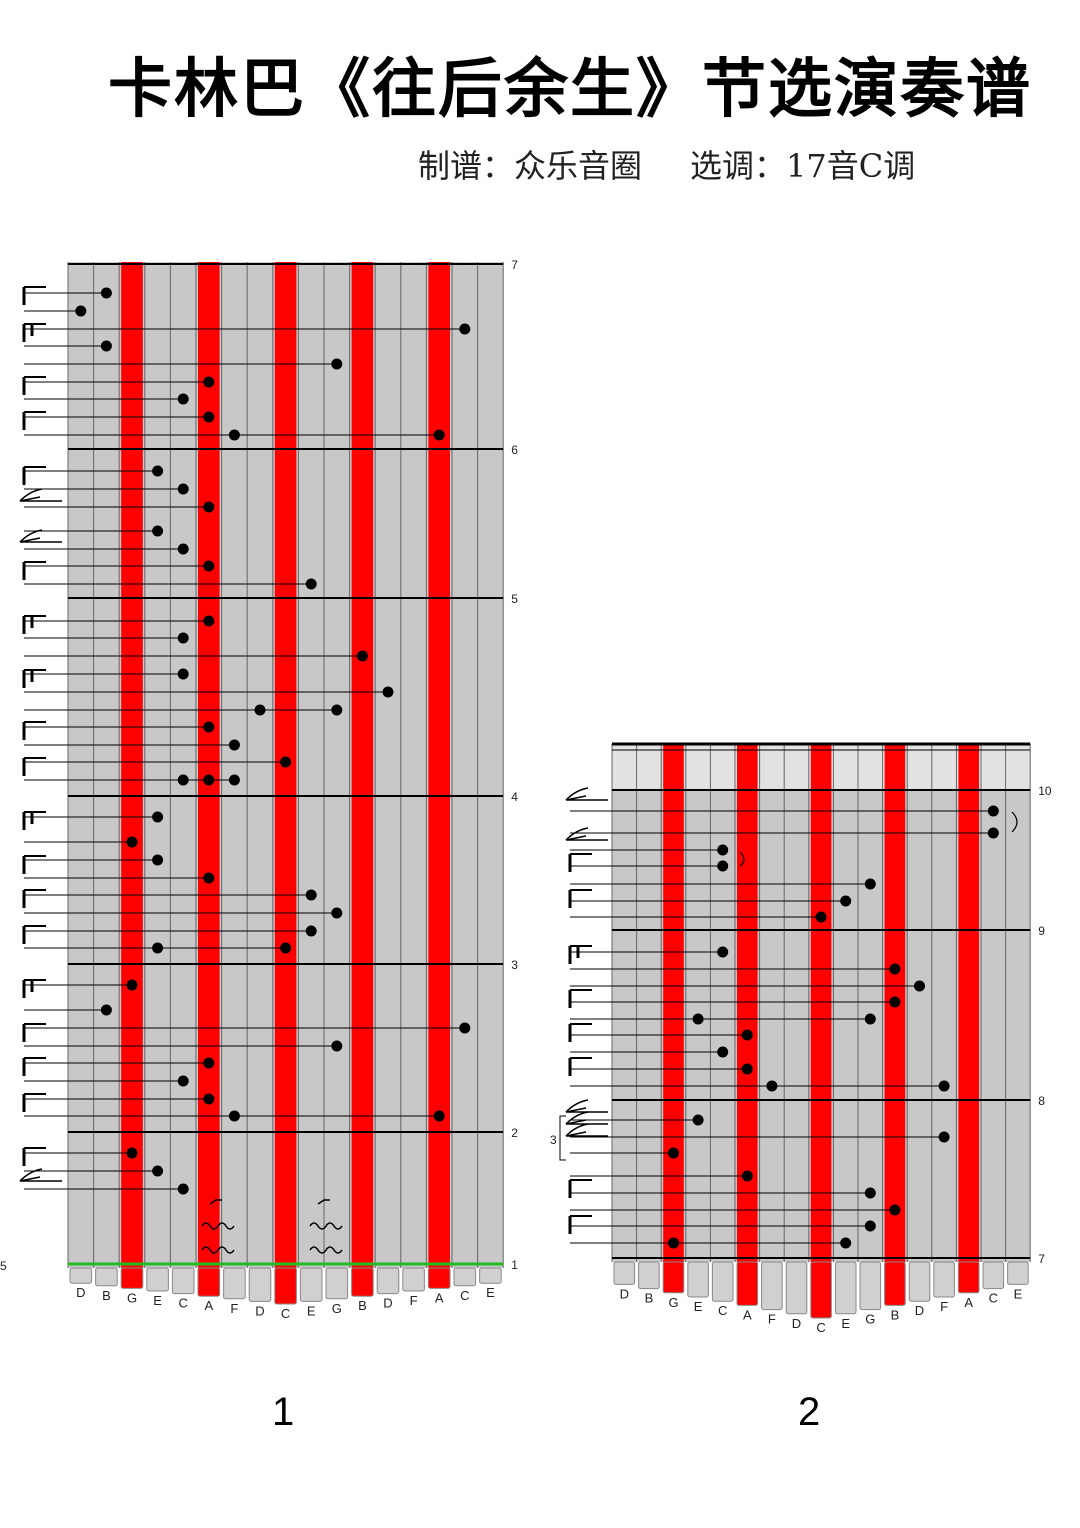 The width and height of the screenshot is (1080, 1528). Describe the element at coordinates (742, 859) in the screenshot. I see `tie-mark` at that location.